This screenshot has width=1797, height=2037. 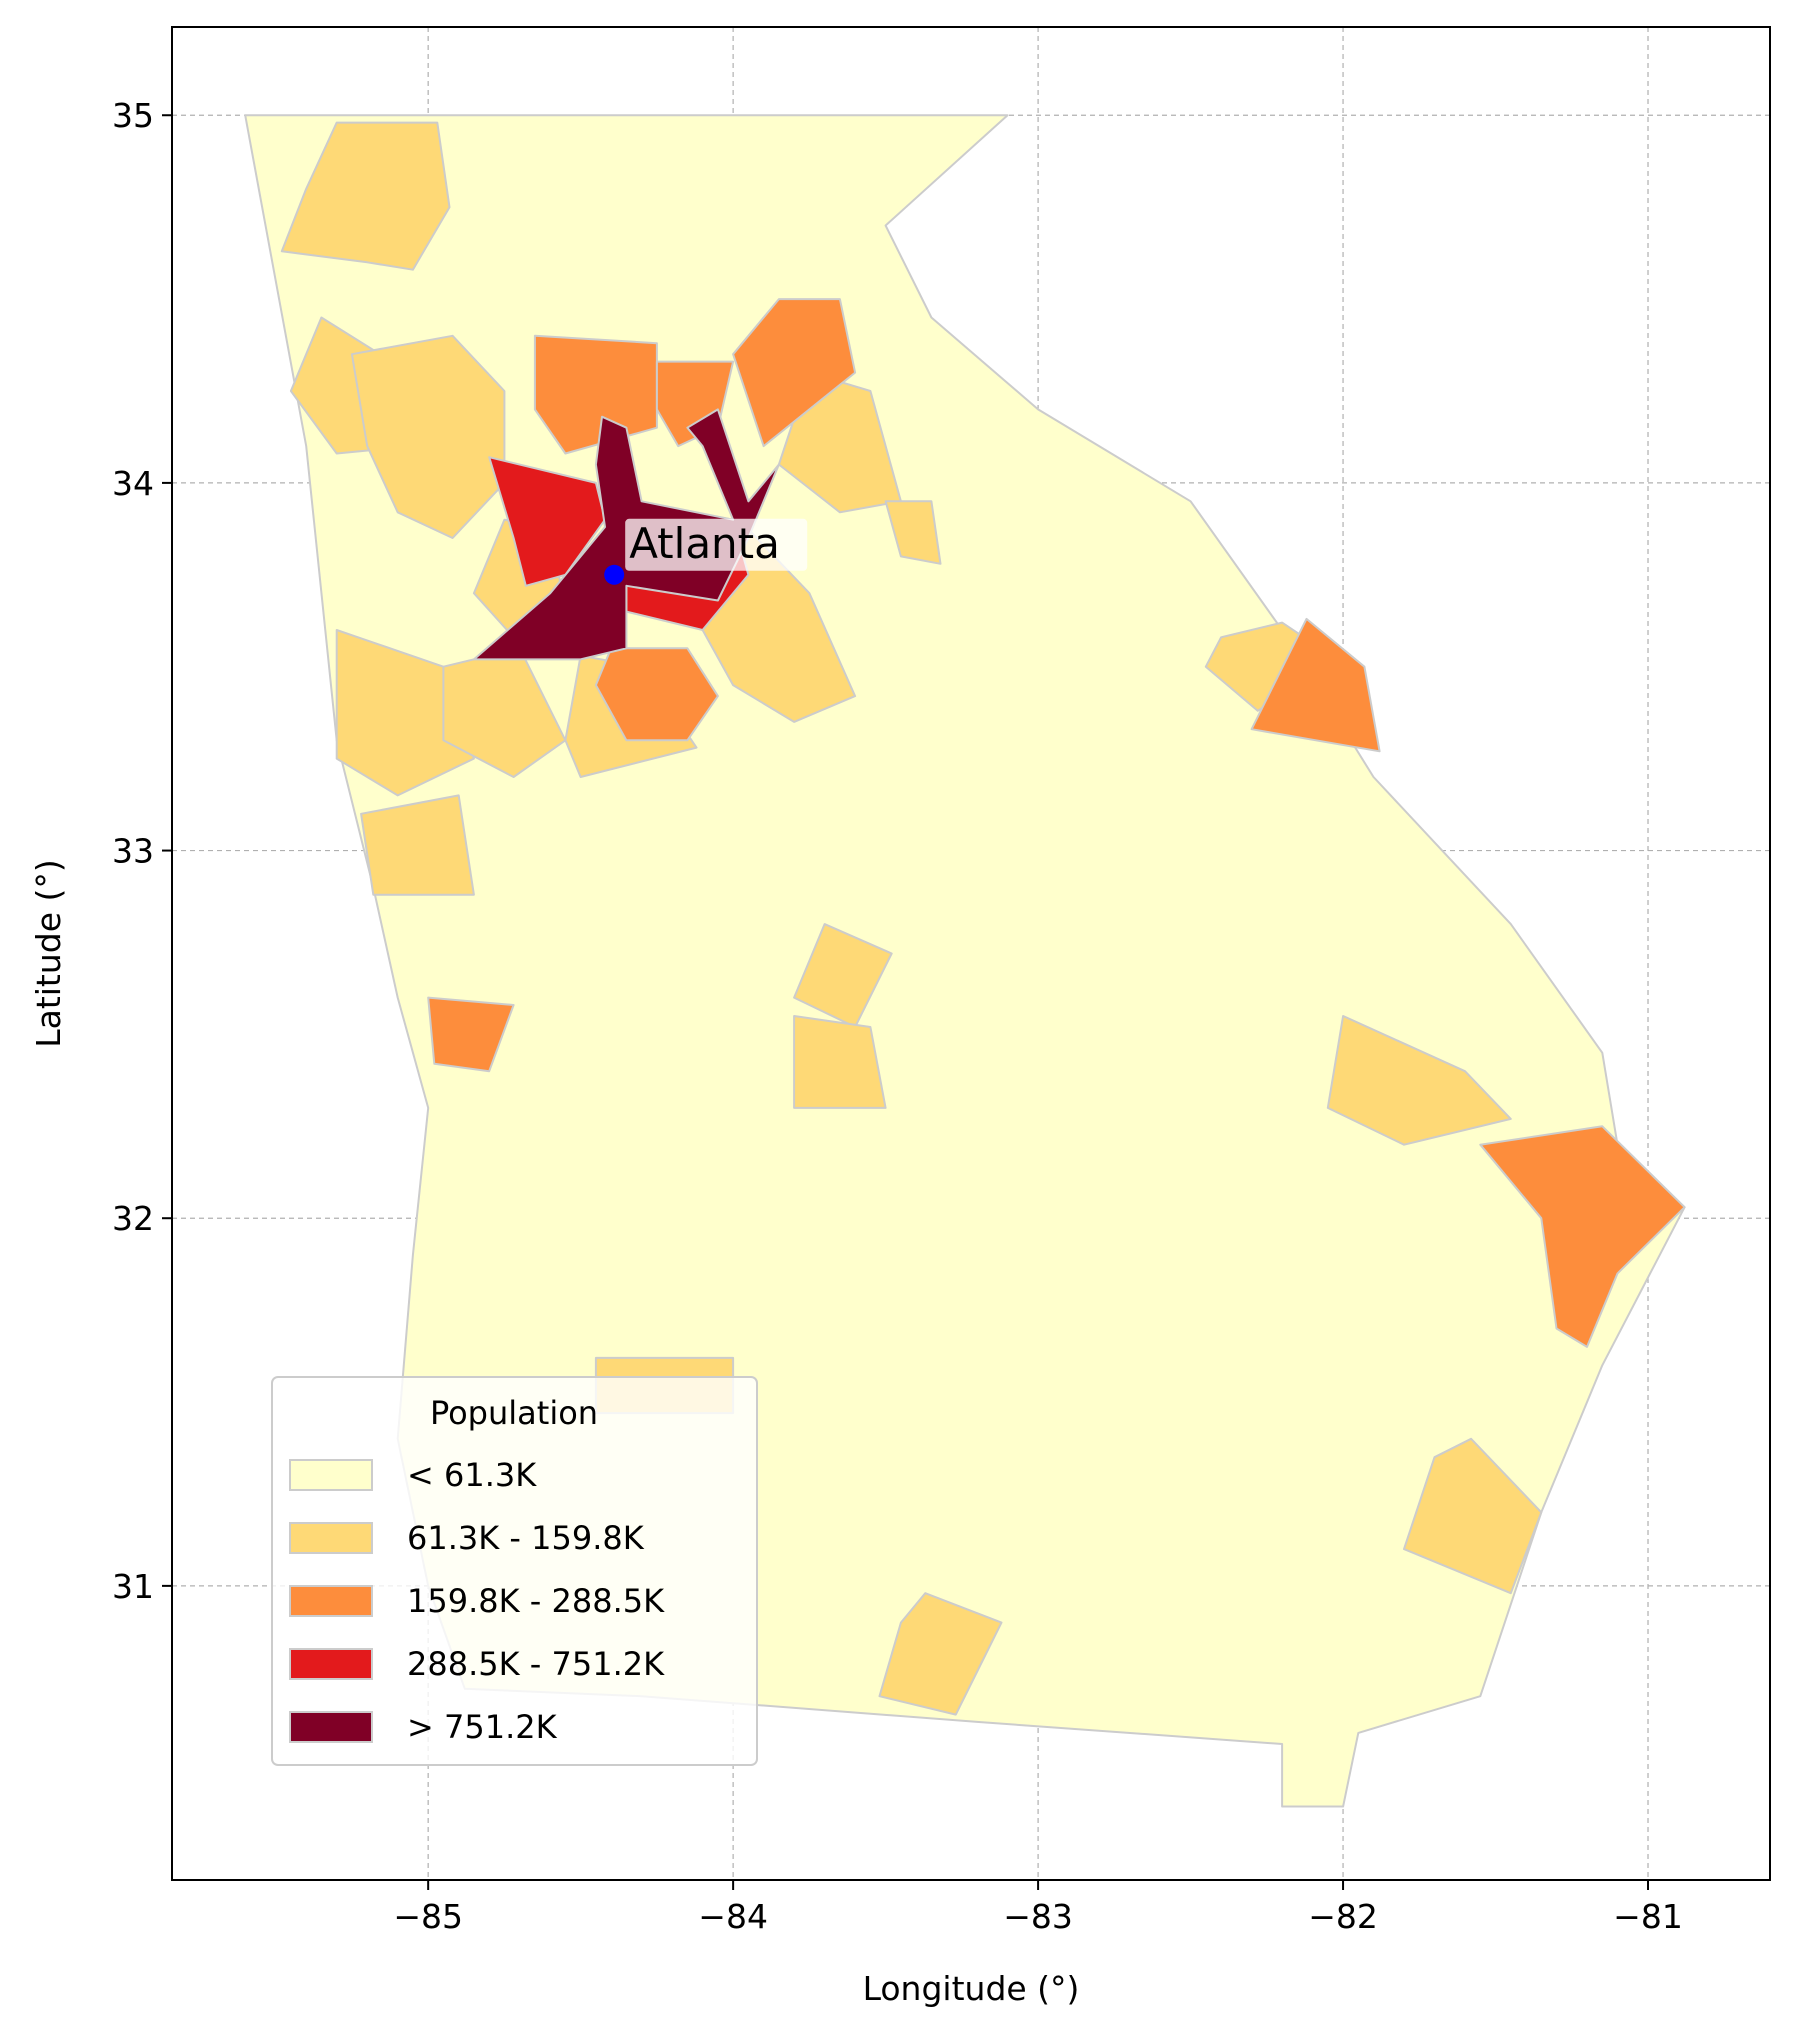 What do you see at coordinates (133, 851) in the screenshot?
I see `y-tick-label: 33` at bounding box center [133, 851].